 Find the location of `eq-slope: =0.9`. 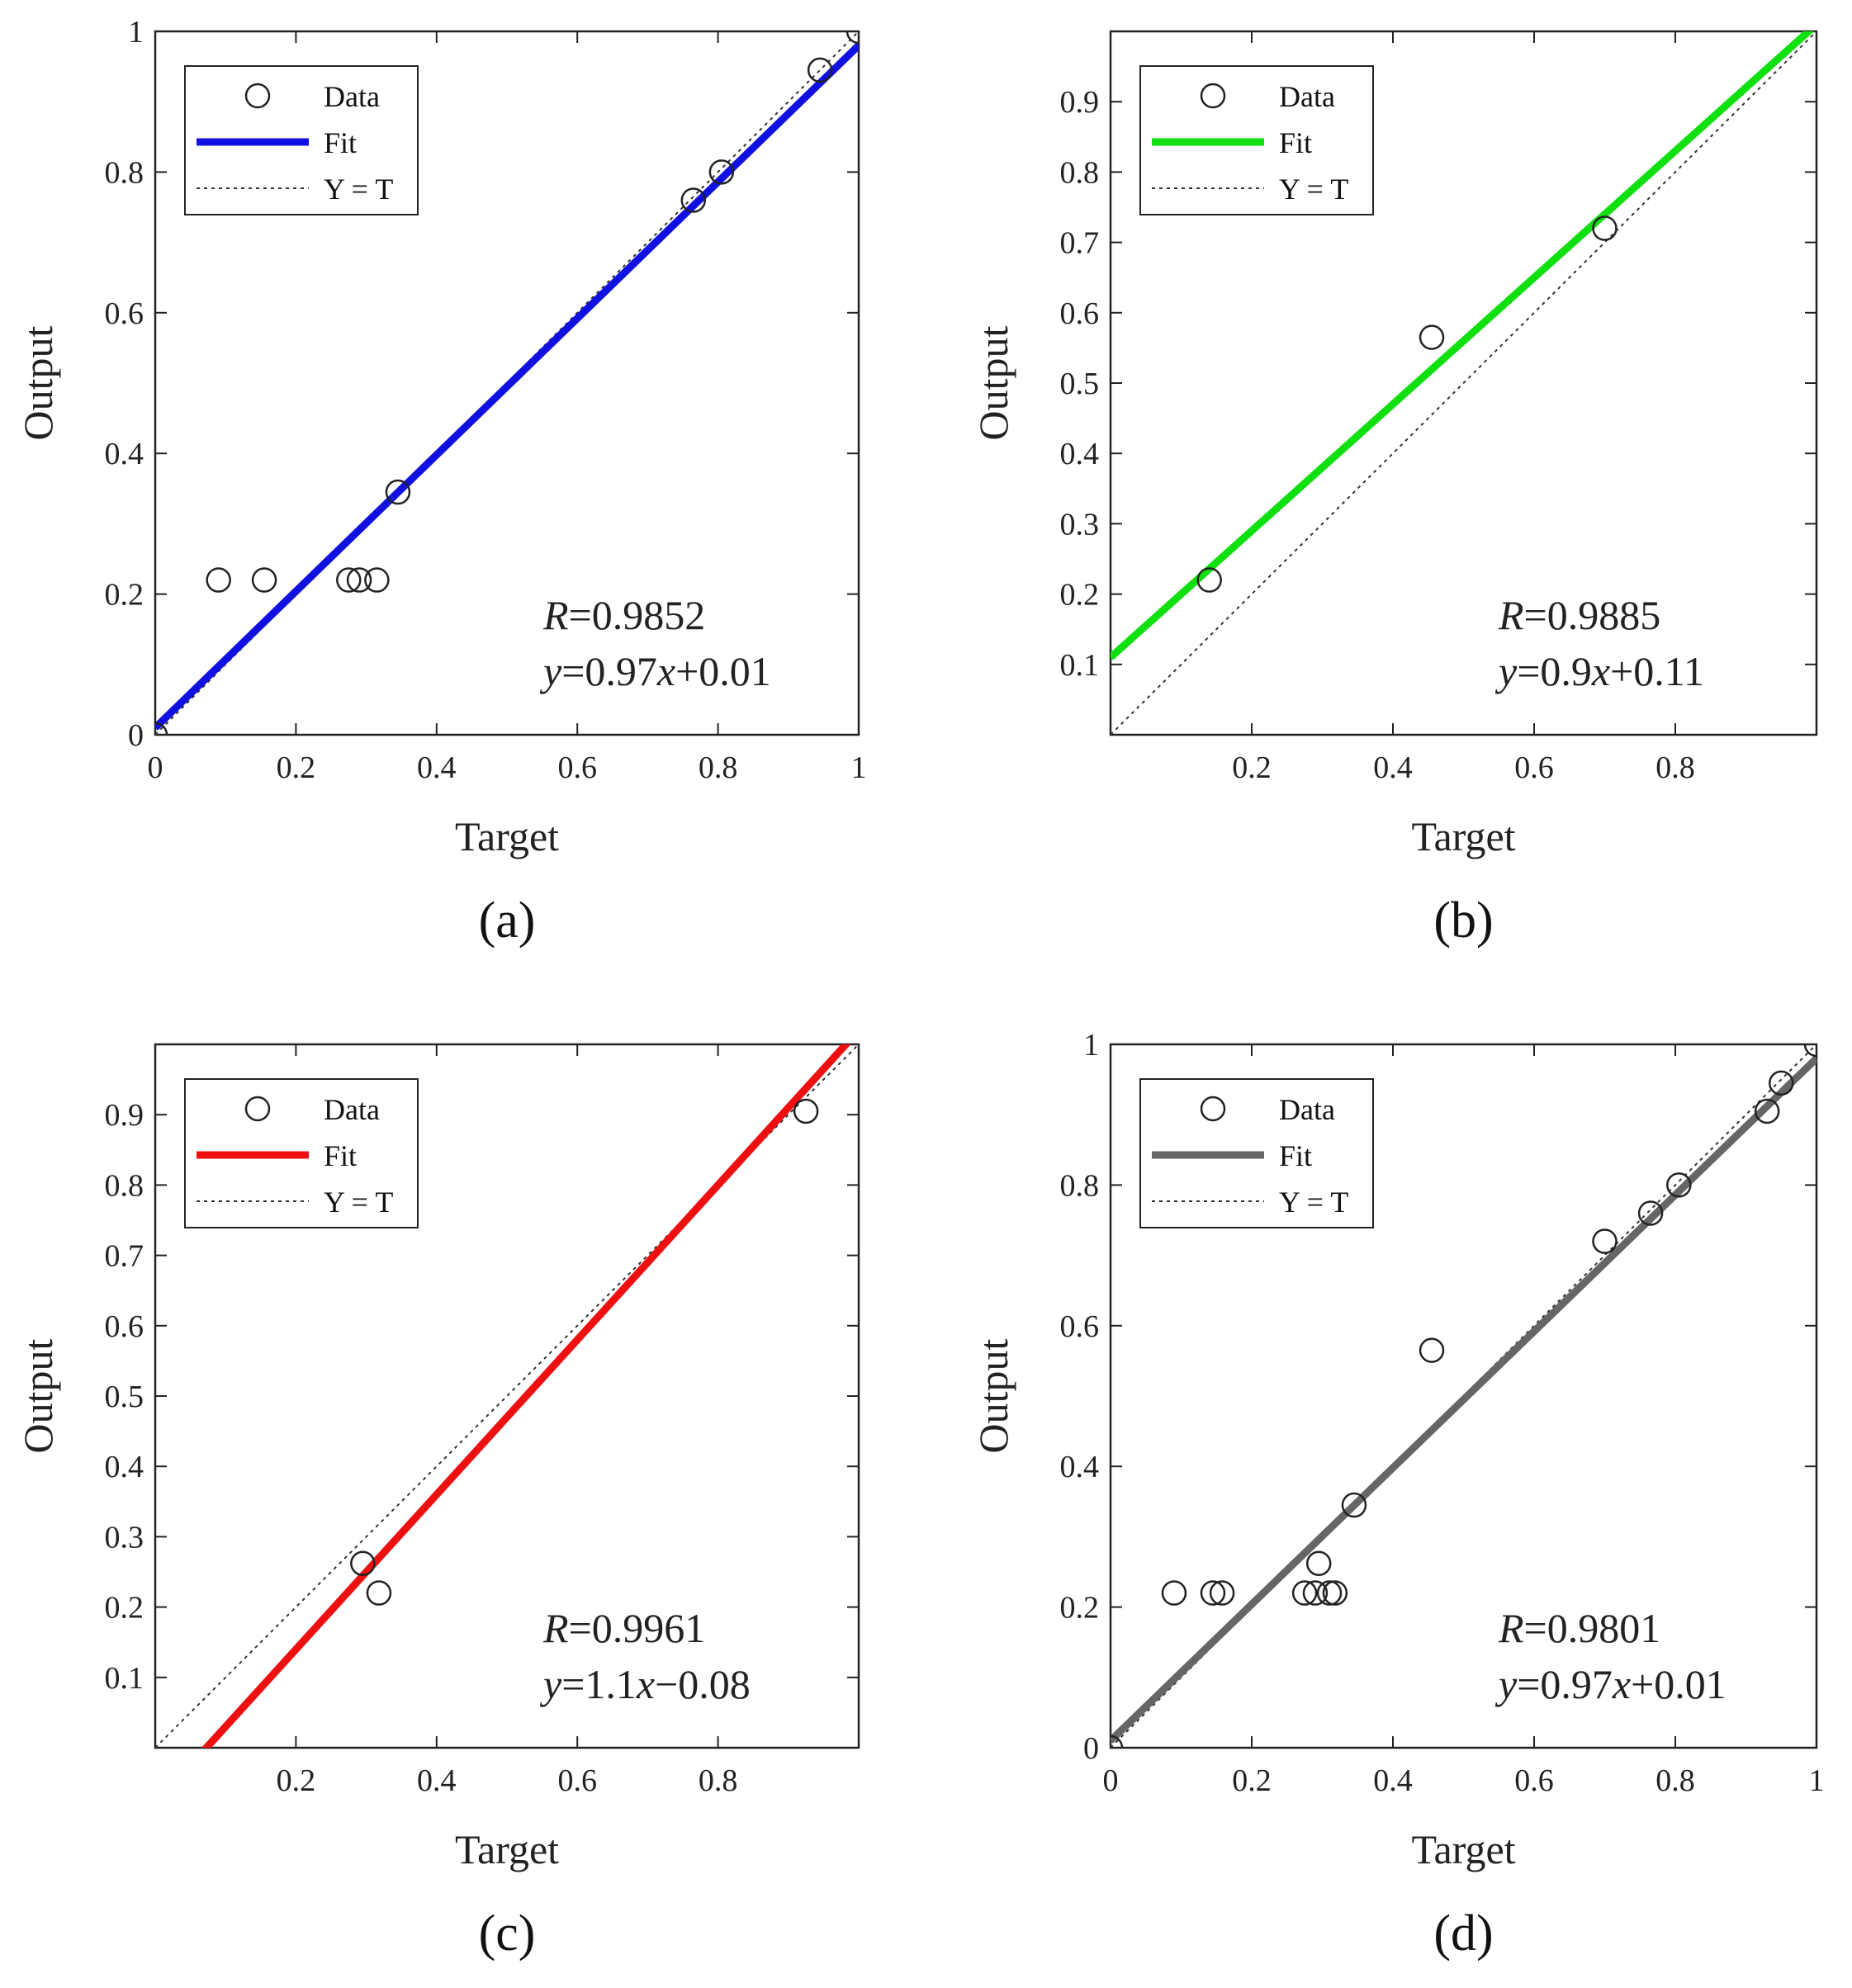

eq-slope: =0.9 is located at coordinates (1554, 671).